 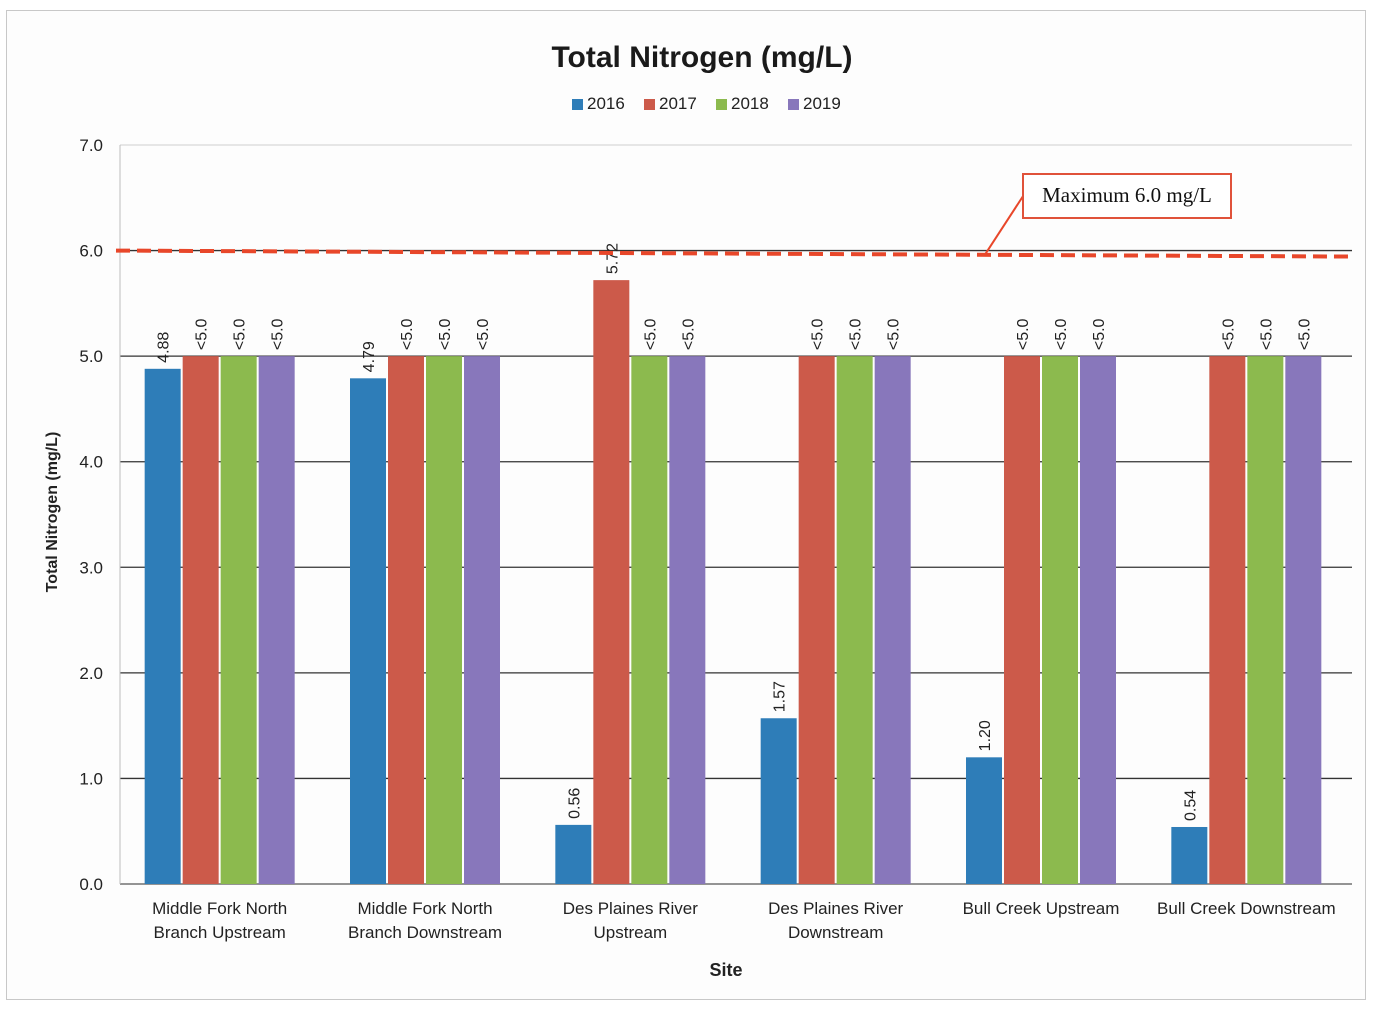 What do you see at coordinates (220, 932) in the screenshot?
I see `x-category-label: Branch Upstream` at bounding box center [220, 932].